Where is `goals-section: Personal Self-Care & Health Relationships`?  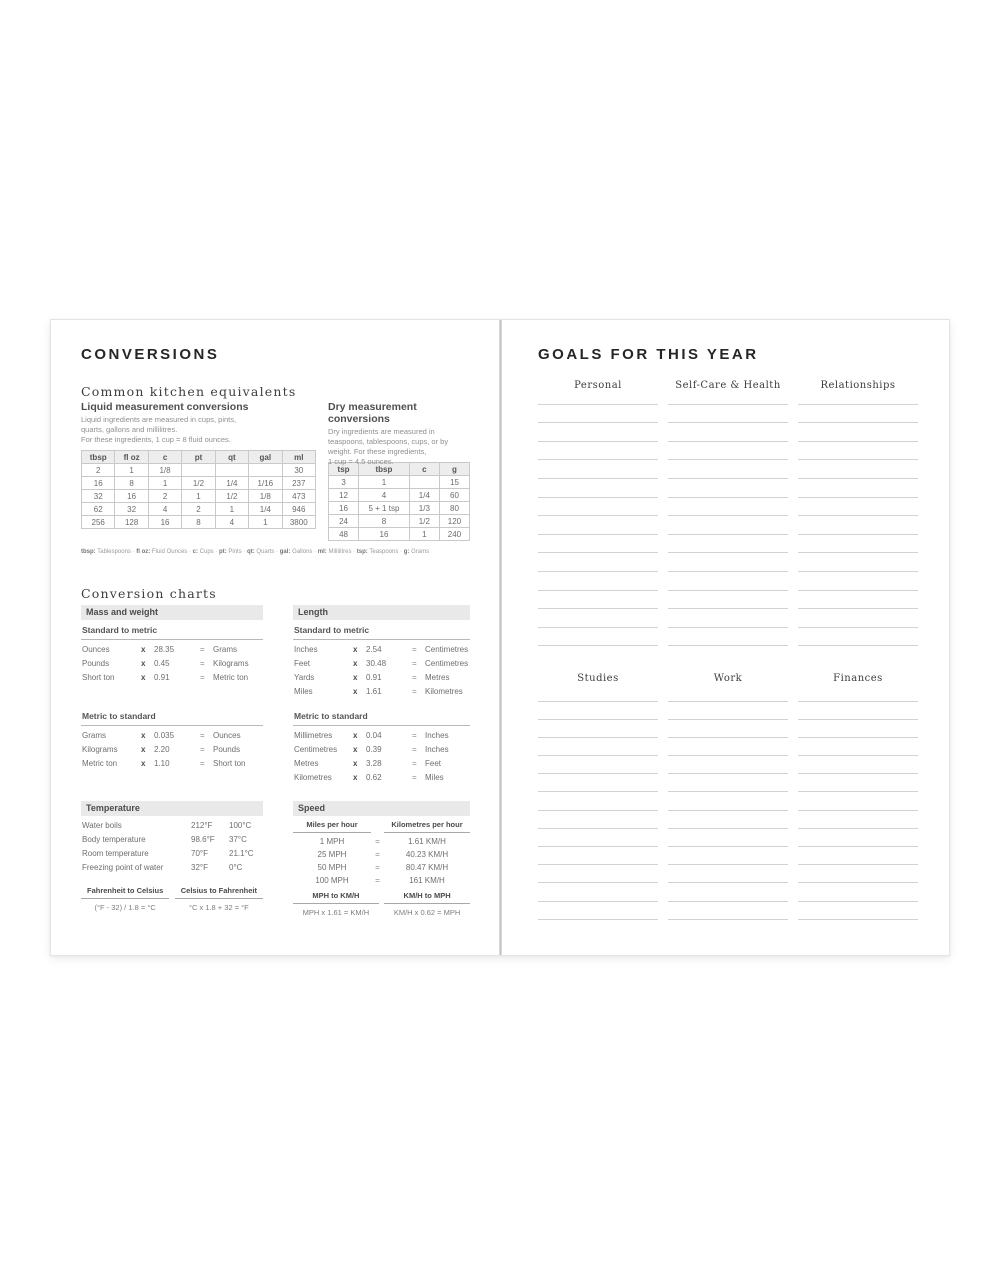
goals-section: Personal Self-Care & Health Relationships is located at coordinates (728, 513).